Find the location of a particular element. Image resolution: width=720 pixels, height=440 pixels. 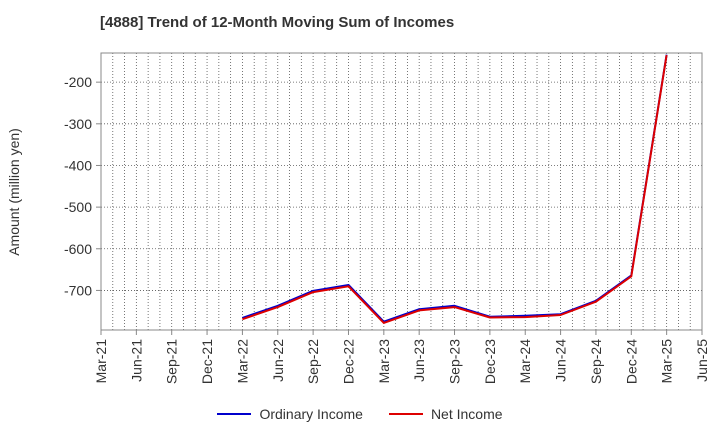

y-tick-label: -600 is located at coordinates (78, 249).